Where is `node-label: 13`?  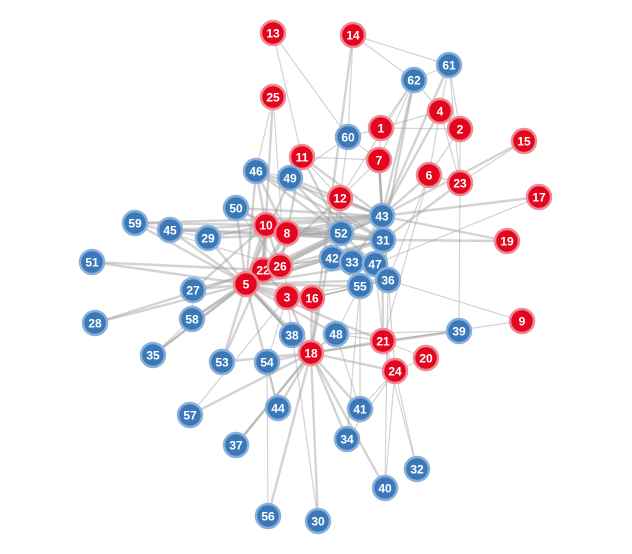
node-label: 13 is located at coordinates (273, 34).